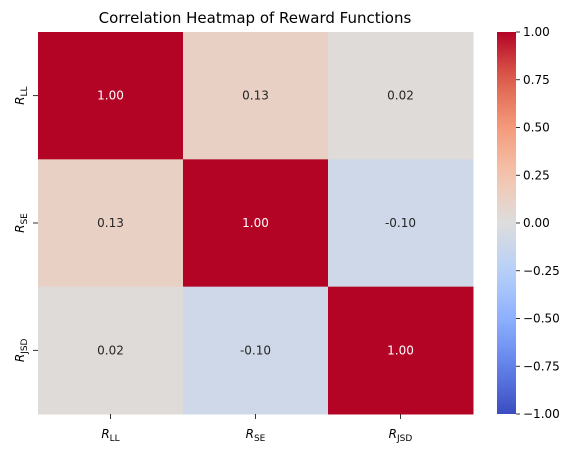 Image resolution: width=580 pixels, height=455 pixels. I want to click on cell-value-label-r1-c0: 0.13, so click(110, 223).